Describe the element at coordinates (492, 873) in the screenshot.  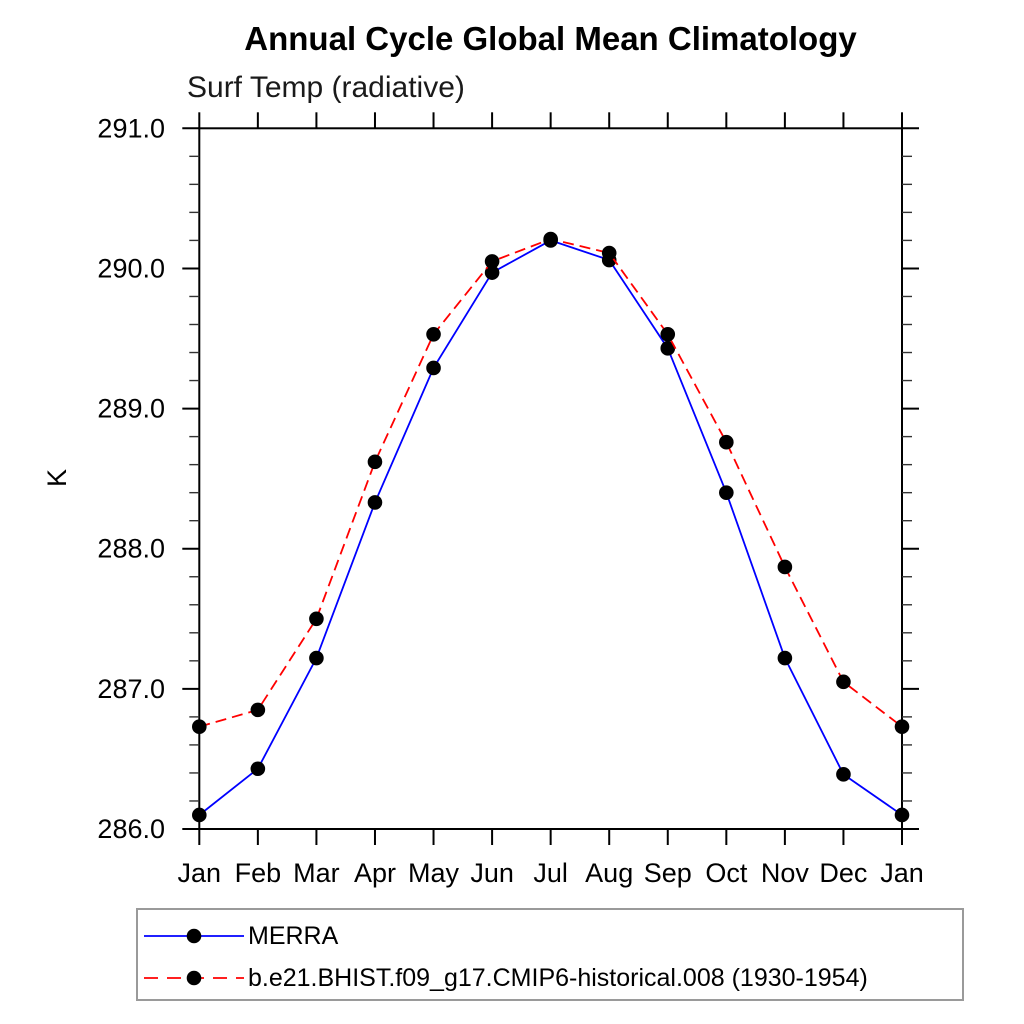
I see `x-tick-label: Jun` at that location.